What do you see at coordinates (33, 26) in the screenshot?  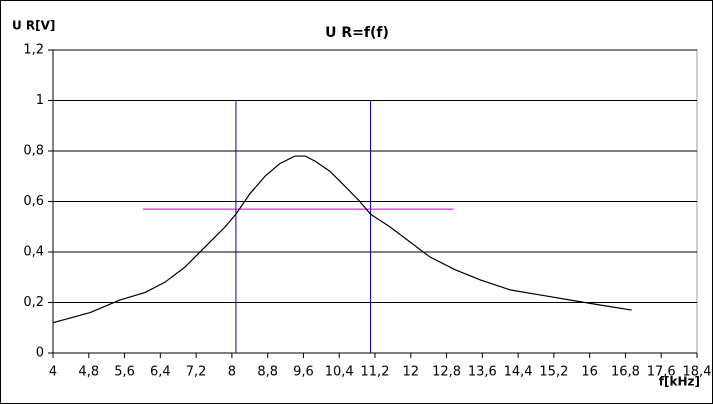 I see `y-axis-label: U R[V]` at bounding box center [33, 26].